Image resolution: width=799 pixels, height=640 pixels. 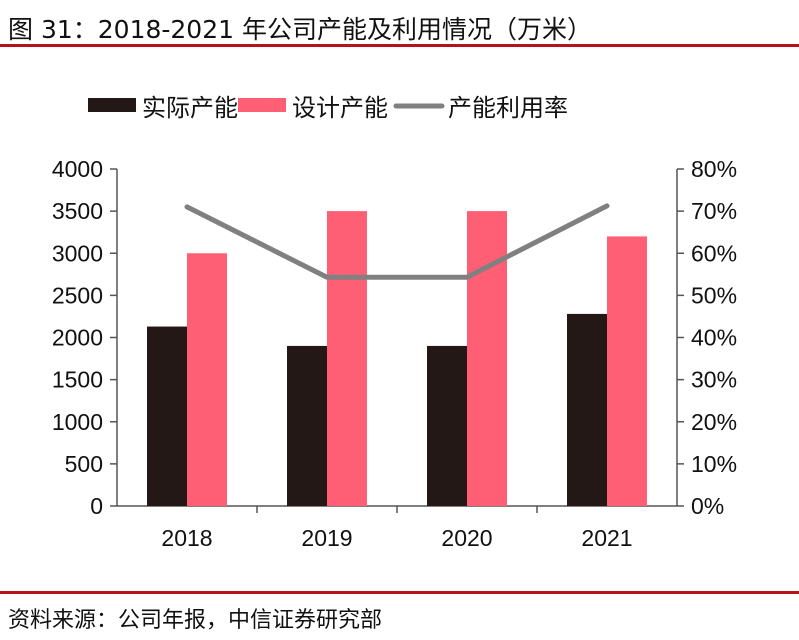 I want to click on y2-tick-label: 70%, so click(x=714, y=211).